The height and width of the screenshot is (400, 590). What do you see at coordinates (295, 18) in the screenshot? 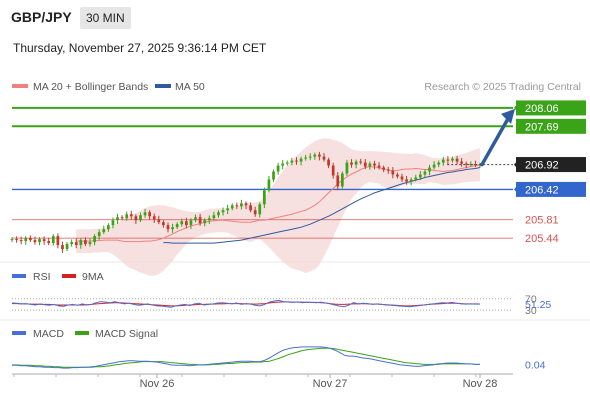
I see `chart-header: GBP/JPY 30 MIN` at bounding box center [295, 18].